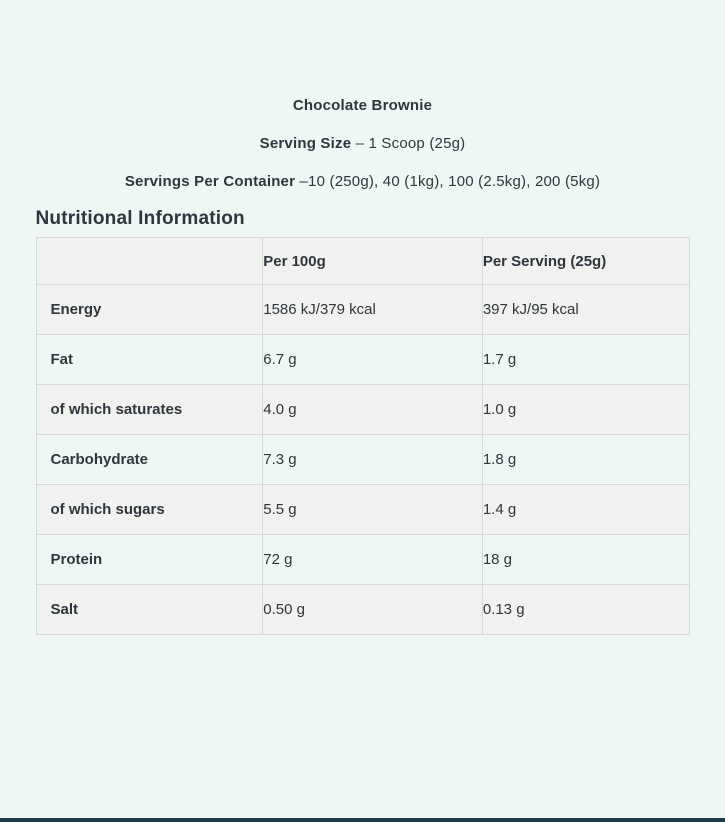 The width and height of the screenshot is (725, 822). I want to click on table-row: Salt 0.50 g 0.13 g, so click(362, 609).